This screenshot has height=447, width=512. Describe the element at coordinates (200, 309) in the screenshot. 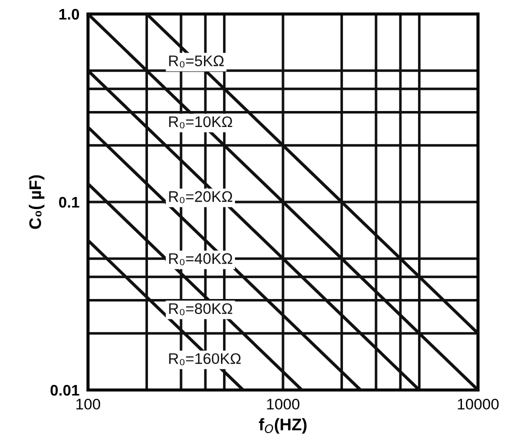

I see `series-label: R₀=80KΩ` at that location.